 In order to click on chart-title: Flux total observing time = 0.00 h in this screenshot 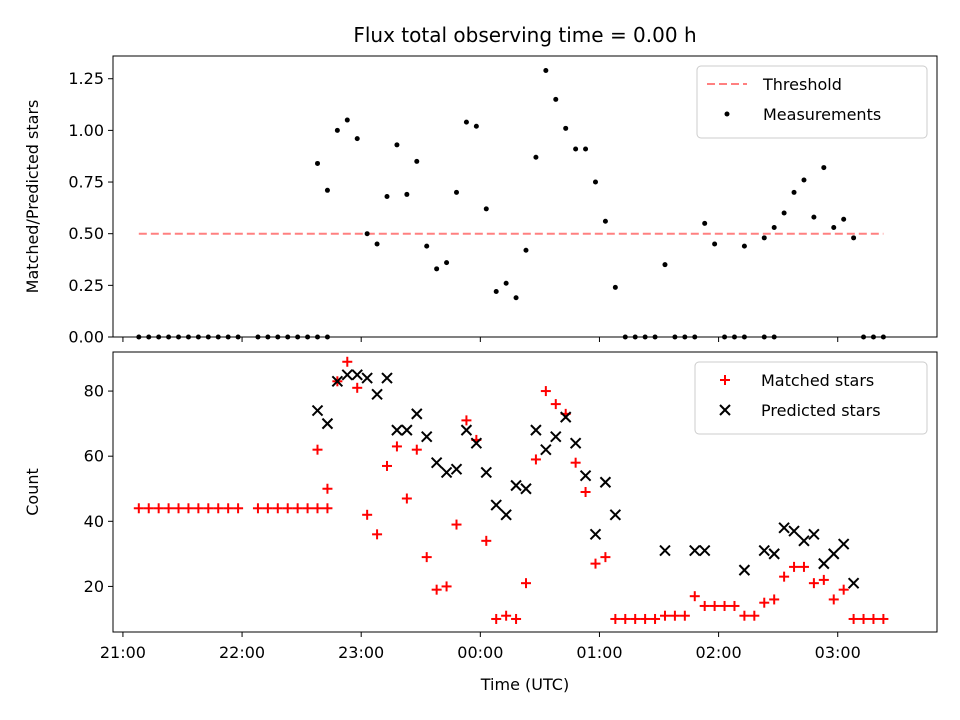, I will do `click(524, 35)`.